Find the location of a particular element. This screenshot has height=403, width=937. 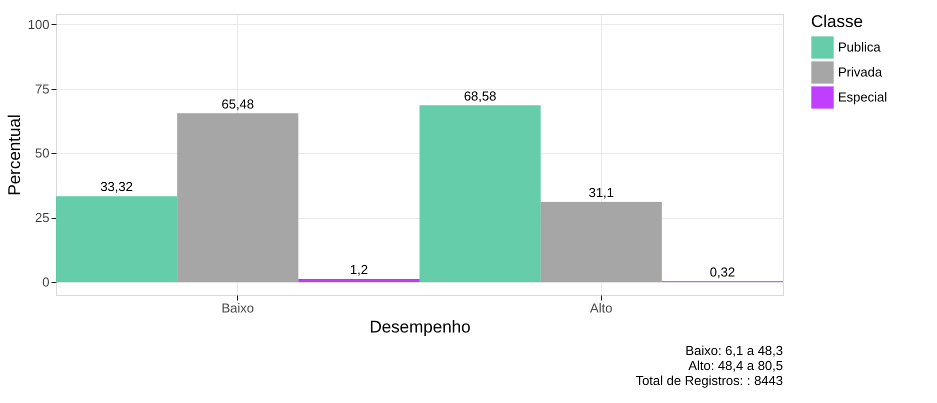

data-label: 65,48 is located at coordinates (237, 104).